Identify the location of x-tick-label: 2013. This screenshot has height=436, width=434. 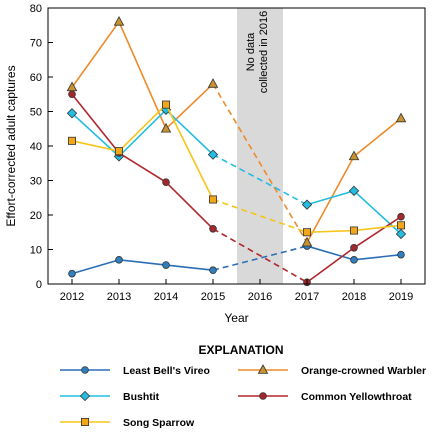
(119, 297).